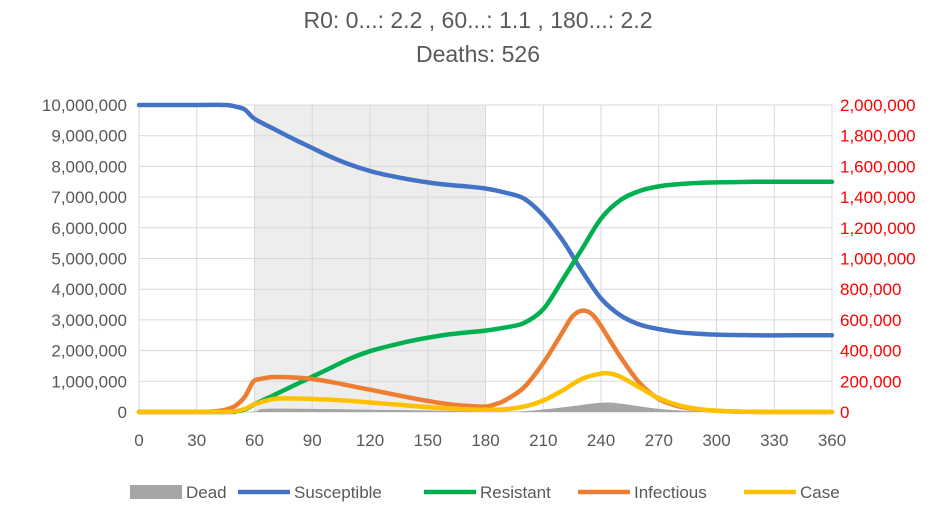  What do you see at coordinates (370, 440) in the screenshot?
I see `x-tick-label: 120` at bounding box center [370, 440].